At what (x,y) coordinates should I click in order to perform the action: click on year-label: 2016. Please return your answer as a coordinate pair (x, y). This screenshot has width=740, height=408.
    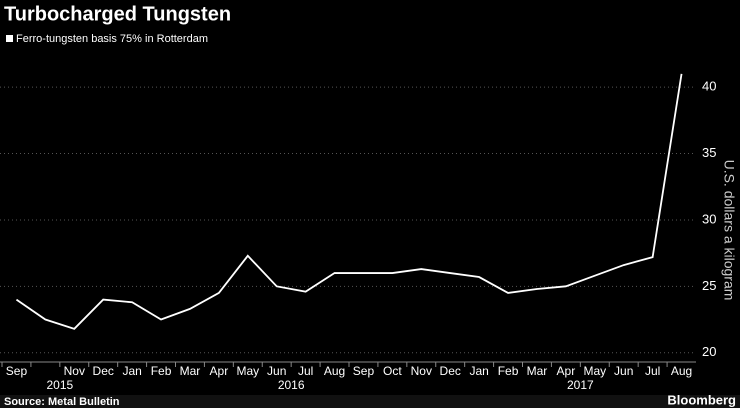
    Looking at the image, I should click on (291, 385).